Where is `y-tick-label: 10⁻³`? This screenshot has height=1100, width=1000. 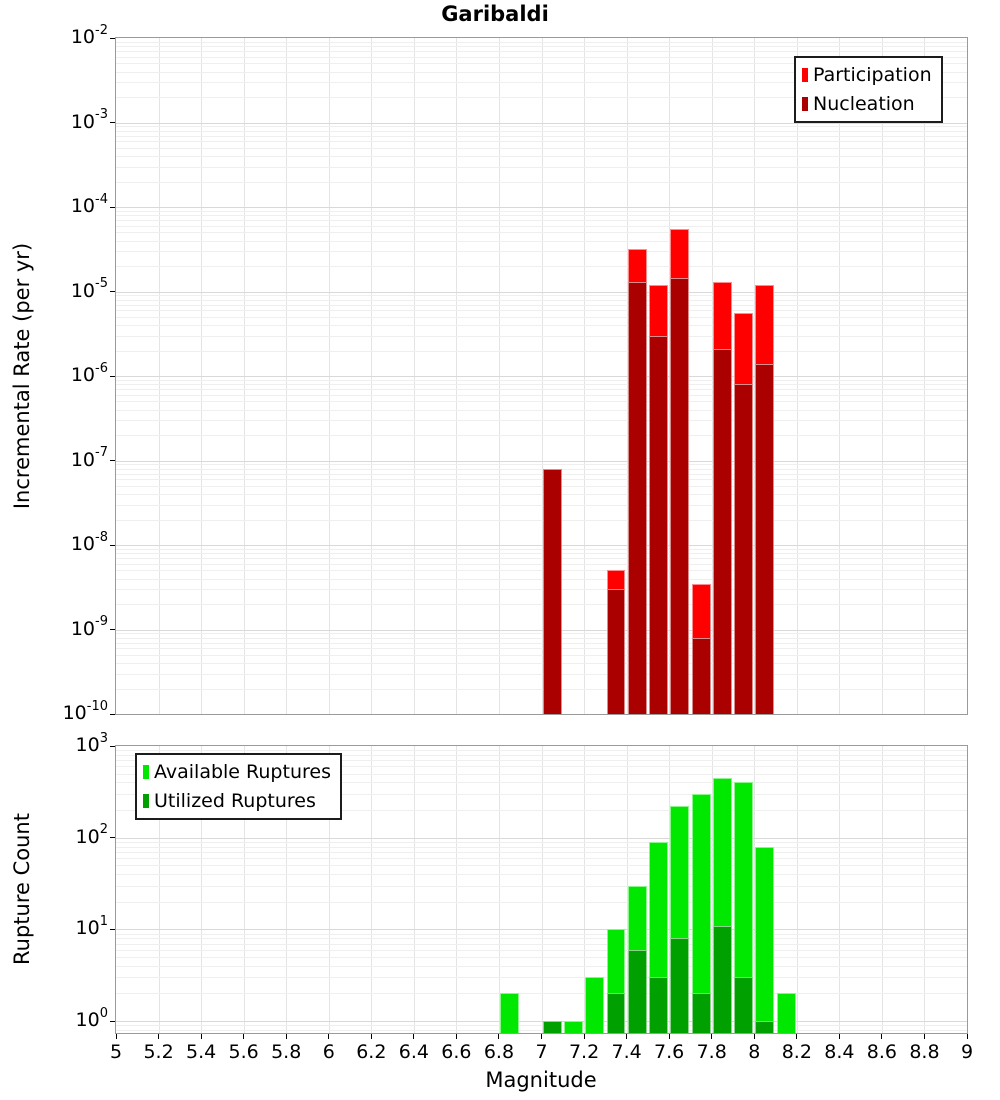
y-tick-label: 10⁻³ is located at coordinates (89, 120).